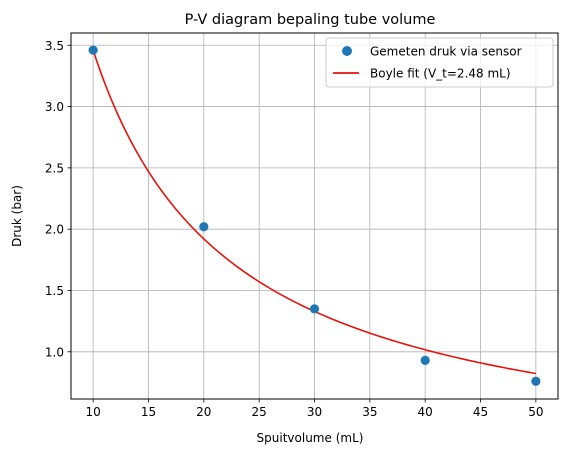 The height and width of the screenshot is (459, 567). I want to click on x-tick-label: 45, so click(480, 412).